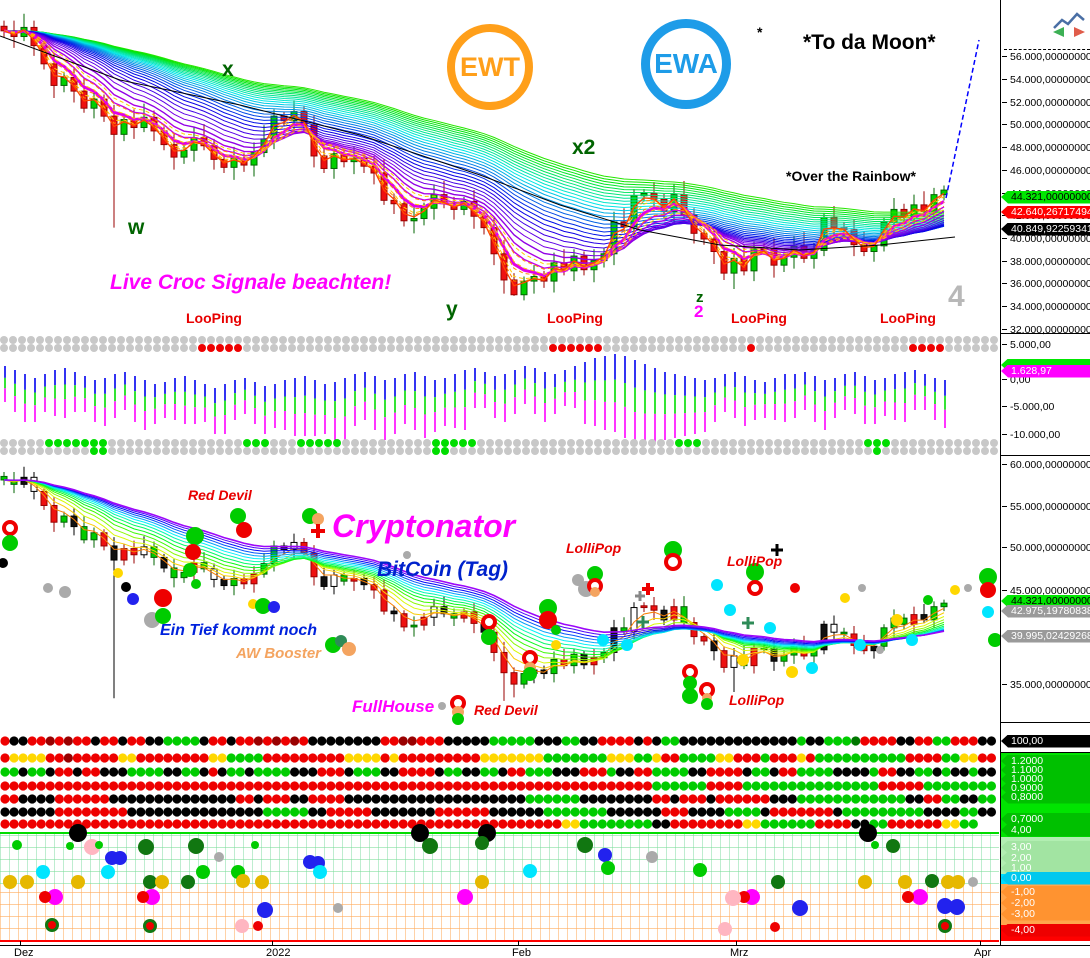 The width and height of the screenshot is (1090, 958). I want to click on lollipop-label: LolliPop, so click(594, 548).